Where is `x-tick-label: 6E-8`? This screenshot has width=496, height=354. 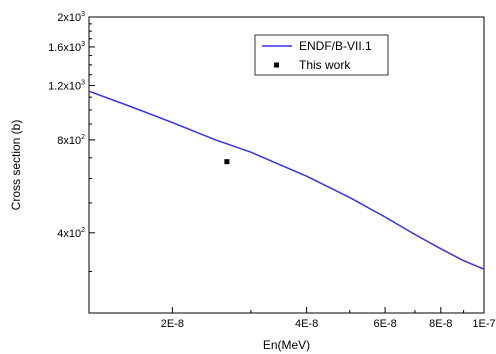 x-tick-label: 6E-8 is located at coordinates (384, 324).